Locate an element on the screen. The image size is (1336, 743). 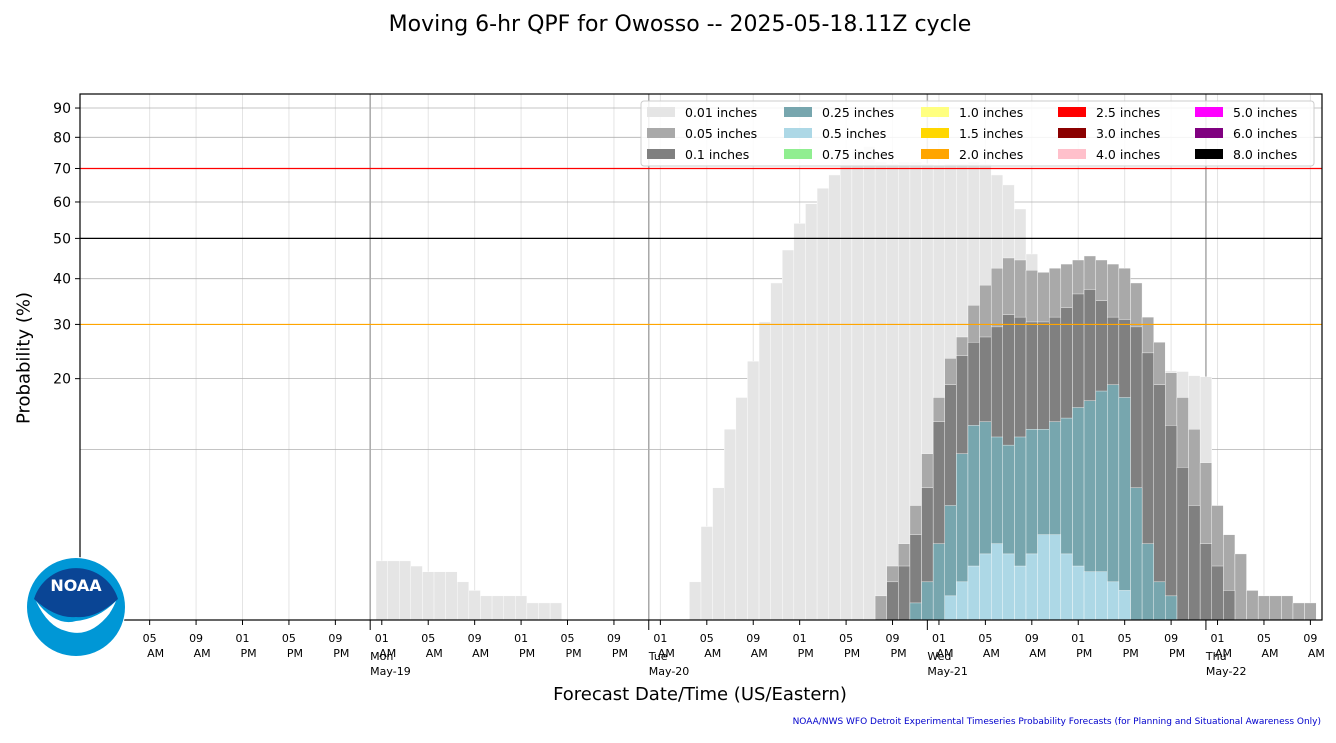
x-day-date: May-22 is located at coordinates (1226, 671).